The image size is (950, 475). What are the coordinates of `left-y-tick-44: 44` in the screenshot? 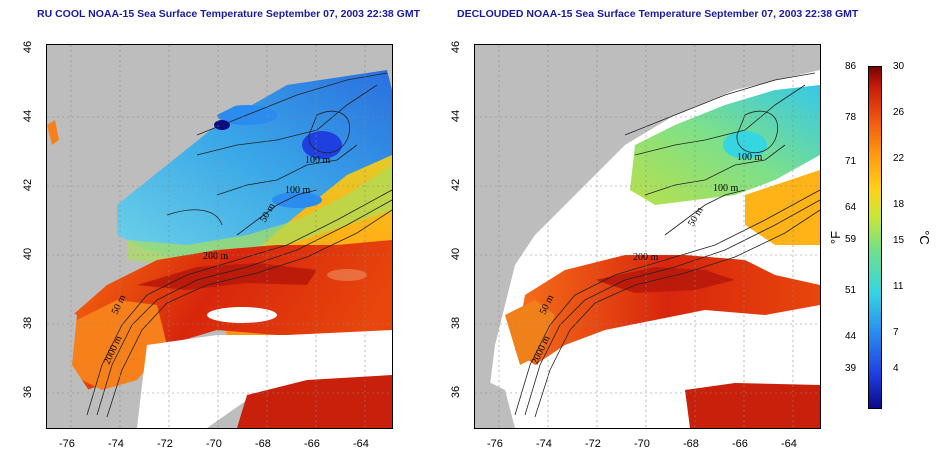 It's located at (28, 116).